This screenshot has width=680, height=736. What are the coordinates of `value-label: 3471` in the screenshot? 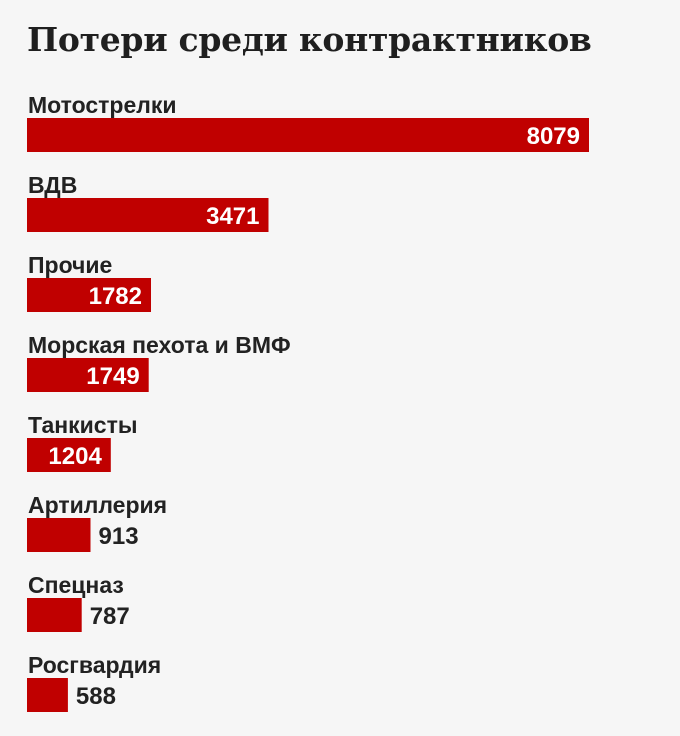 It's located at (232, 216).